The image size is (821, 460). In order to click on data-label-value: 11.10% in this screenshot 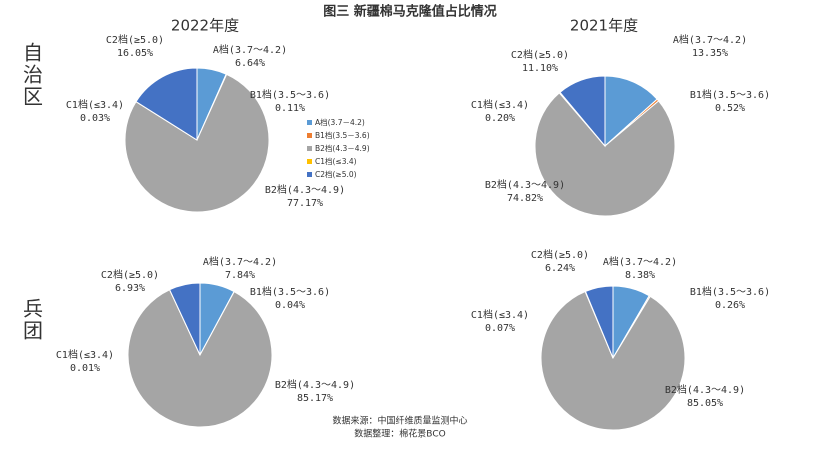, I will do `click(540, 68)`.